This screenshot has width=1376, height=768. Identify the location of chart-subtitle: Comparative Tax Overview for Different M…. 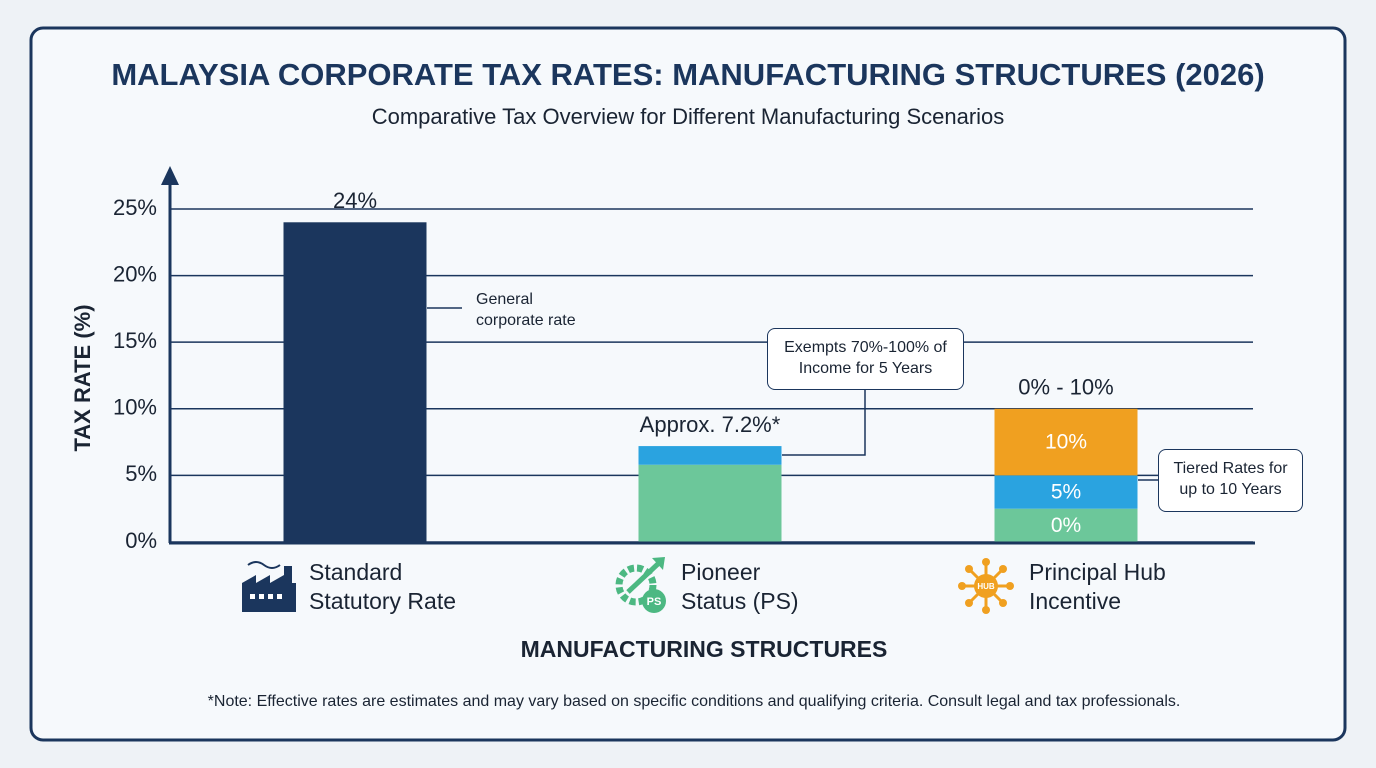
(688, 116).